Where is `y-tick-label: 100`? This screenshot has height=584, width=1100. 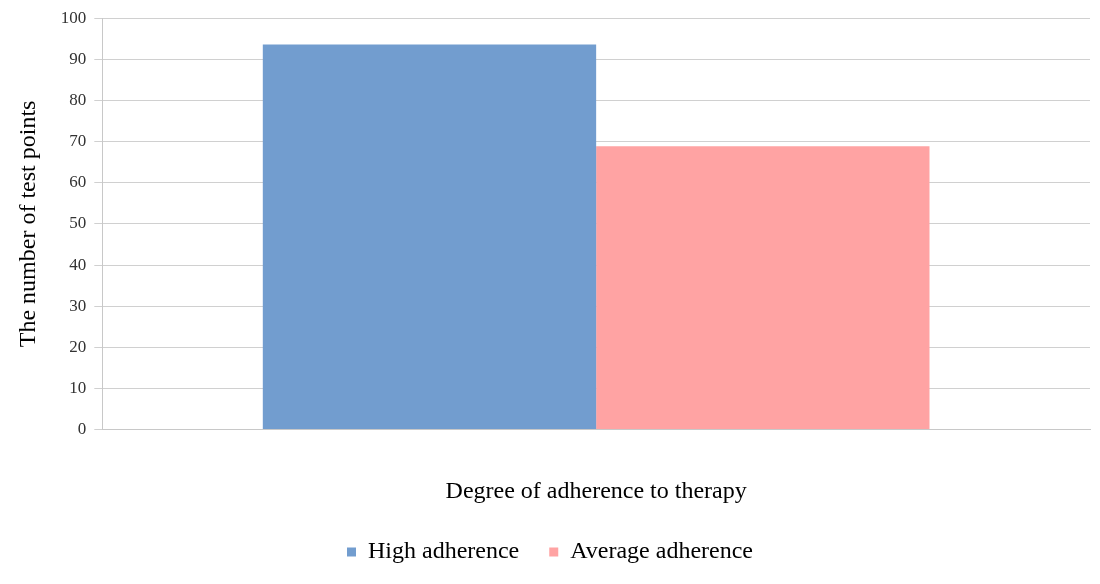
y-tick-label: 100 is located at coordinates (73, 17).